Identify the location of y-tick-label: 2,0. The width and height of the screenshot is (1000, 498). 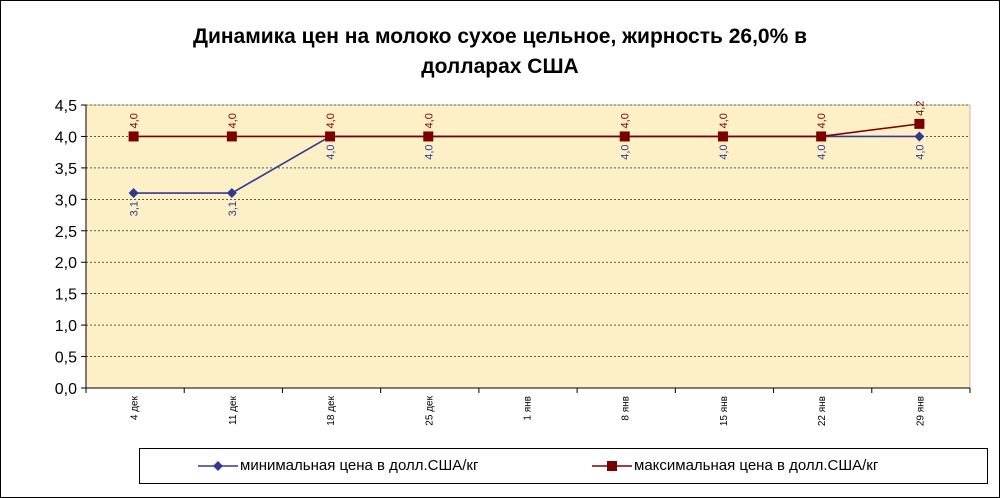
(66, 263).